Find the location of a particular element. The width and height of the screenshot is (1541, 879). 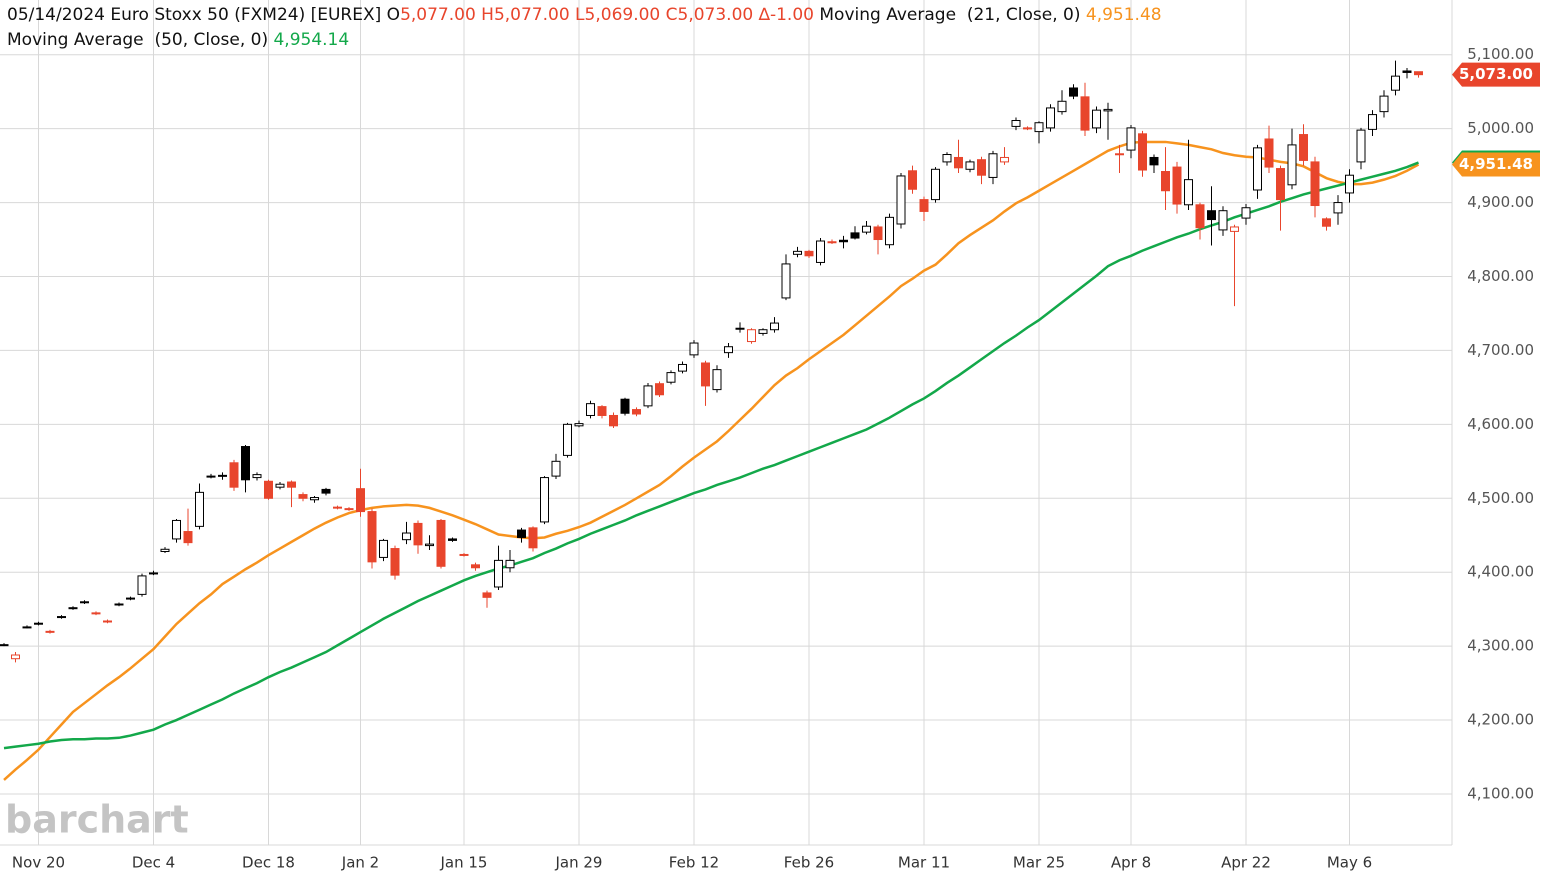

x-tick-label: May 6 is located at coordinates (1349, 863).